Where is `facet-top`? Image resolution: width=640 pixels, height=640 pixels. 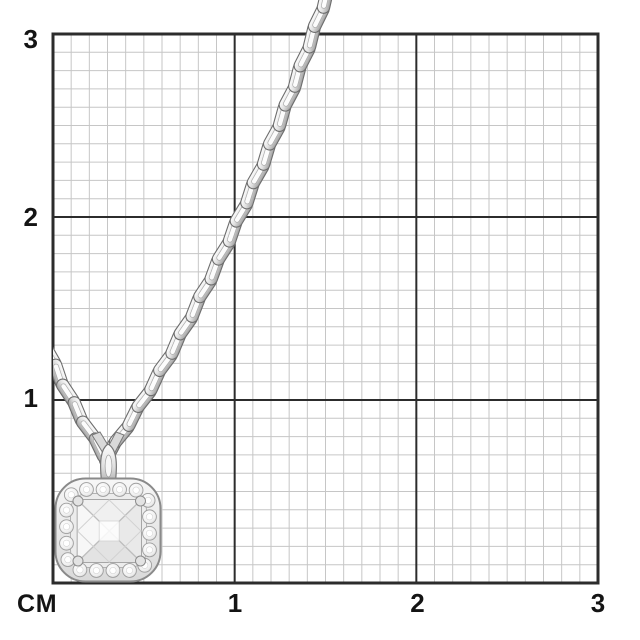 facet-top is located at coordinates (109, 515).